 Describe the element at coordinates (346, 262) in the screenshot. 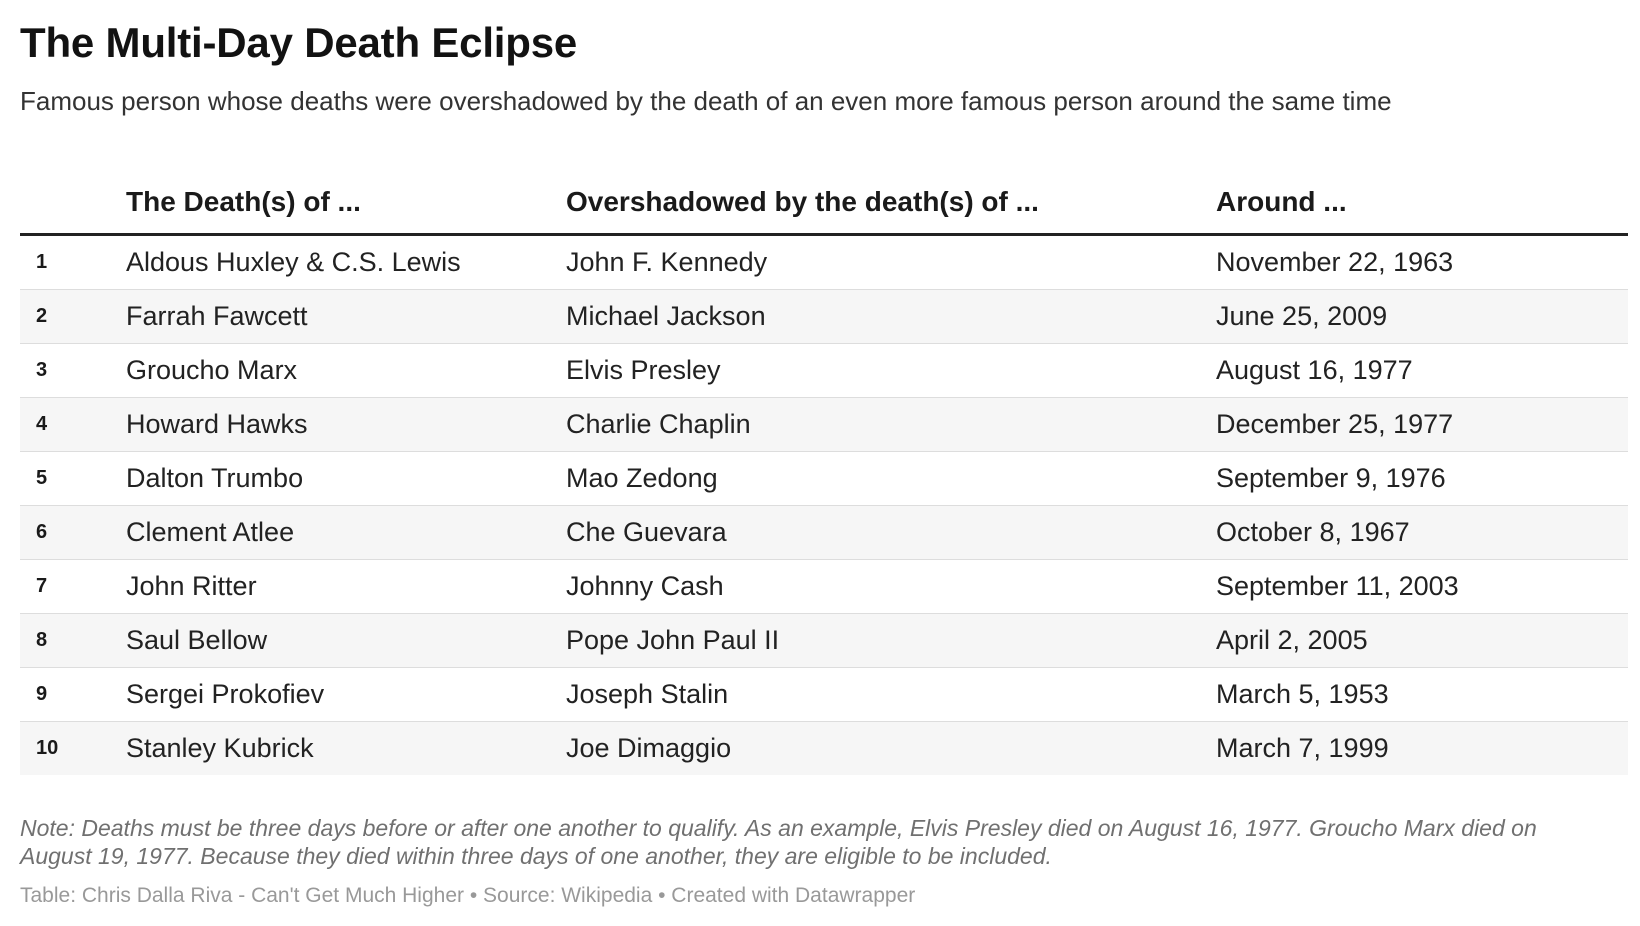

I see `cell-death-of: Aldous Huxley & C.S. Lewis` at that location.